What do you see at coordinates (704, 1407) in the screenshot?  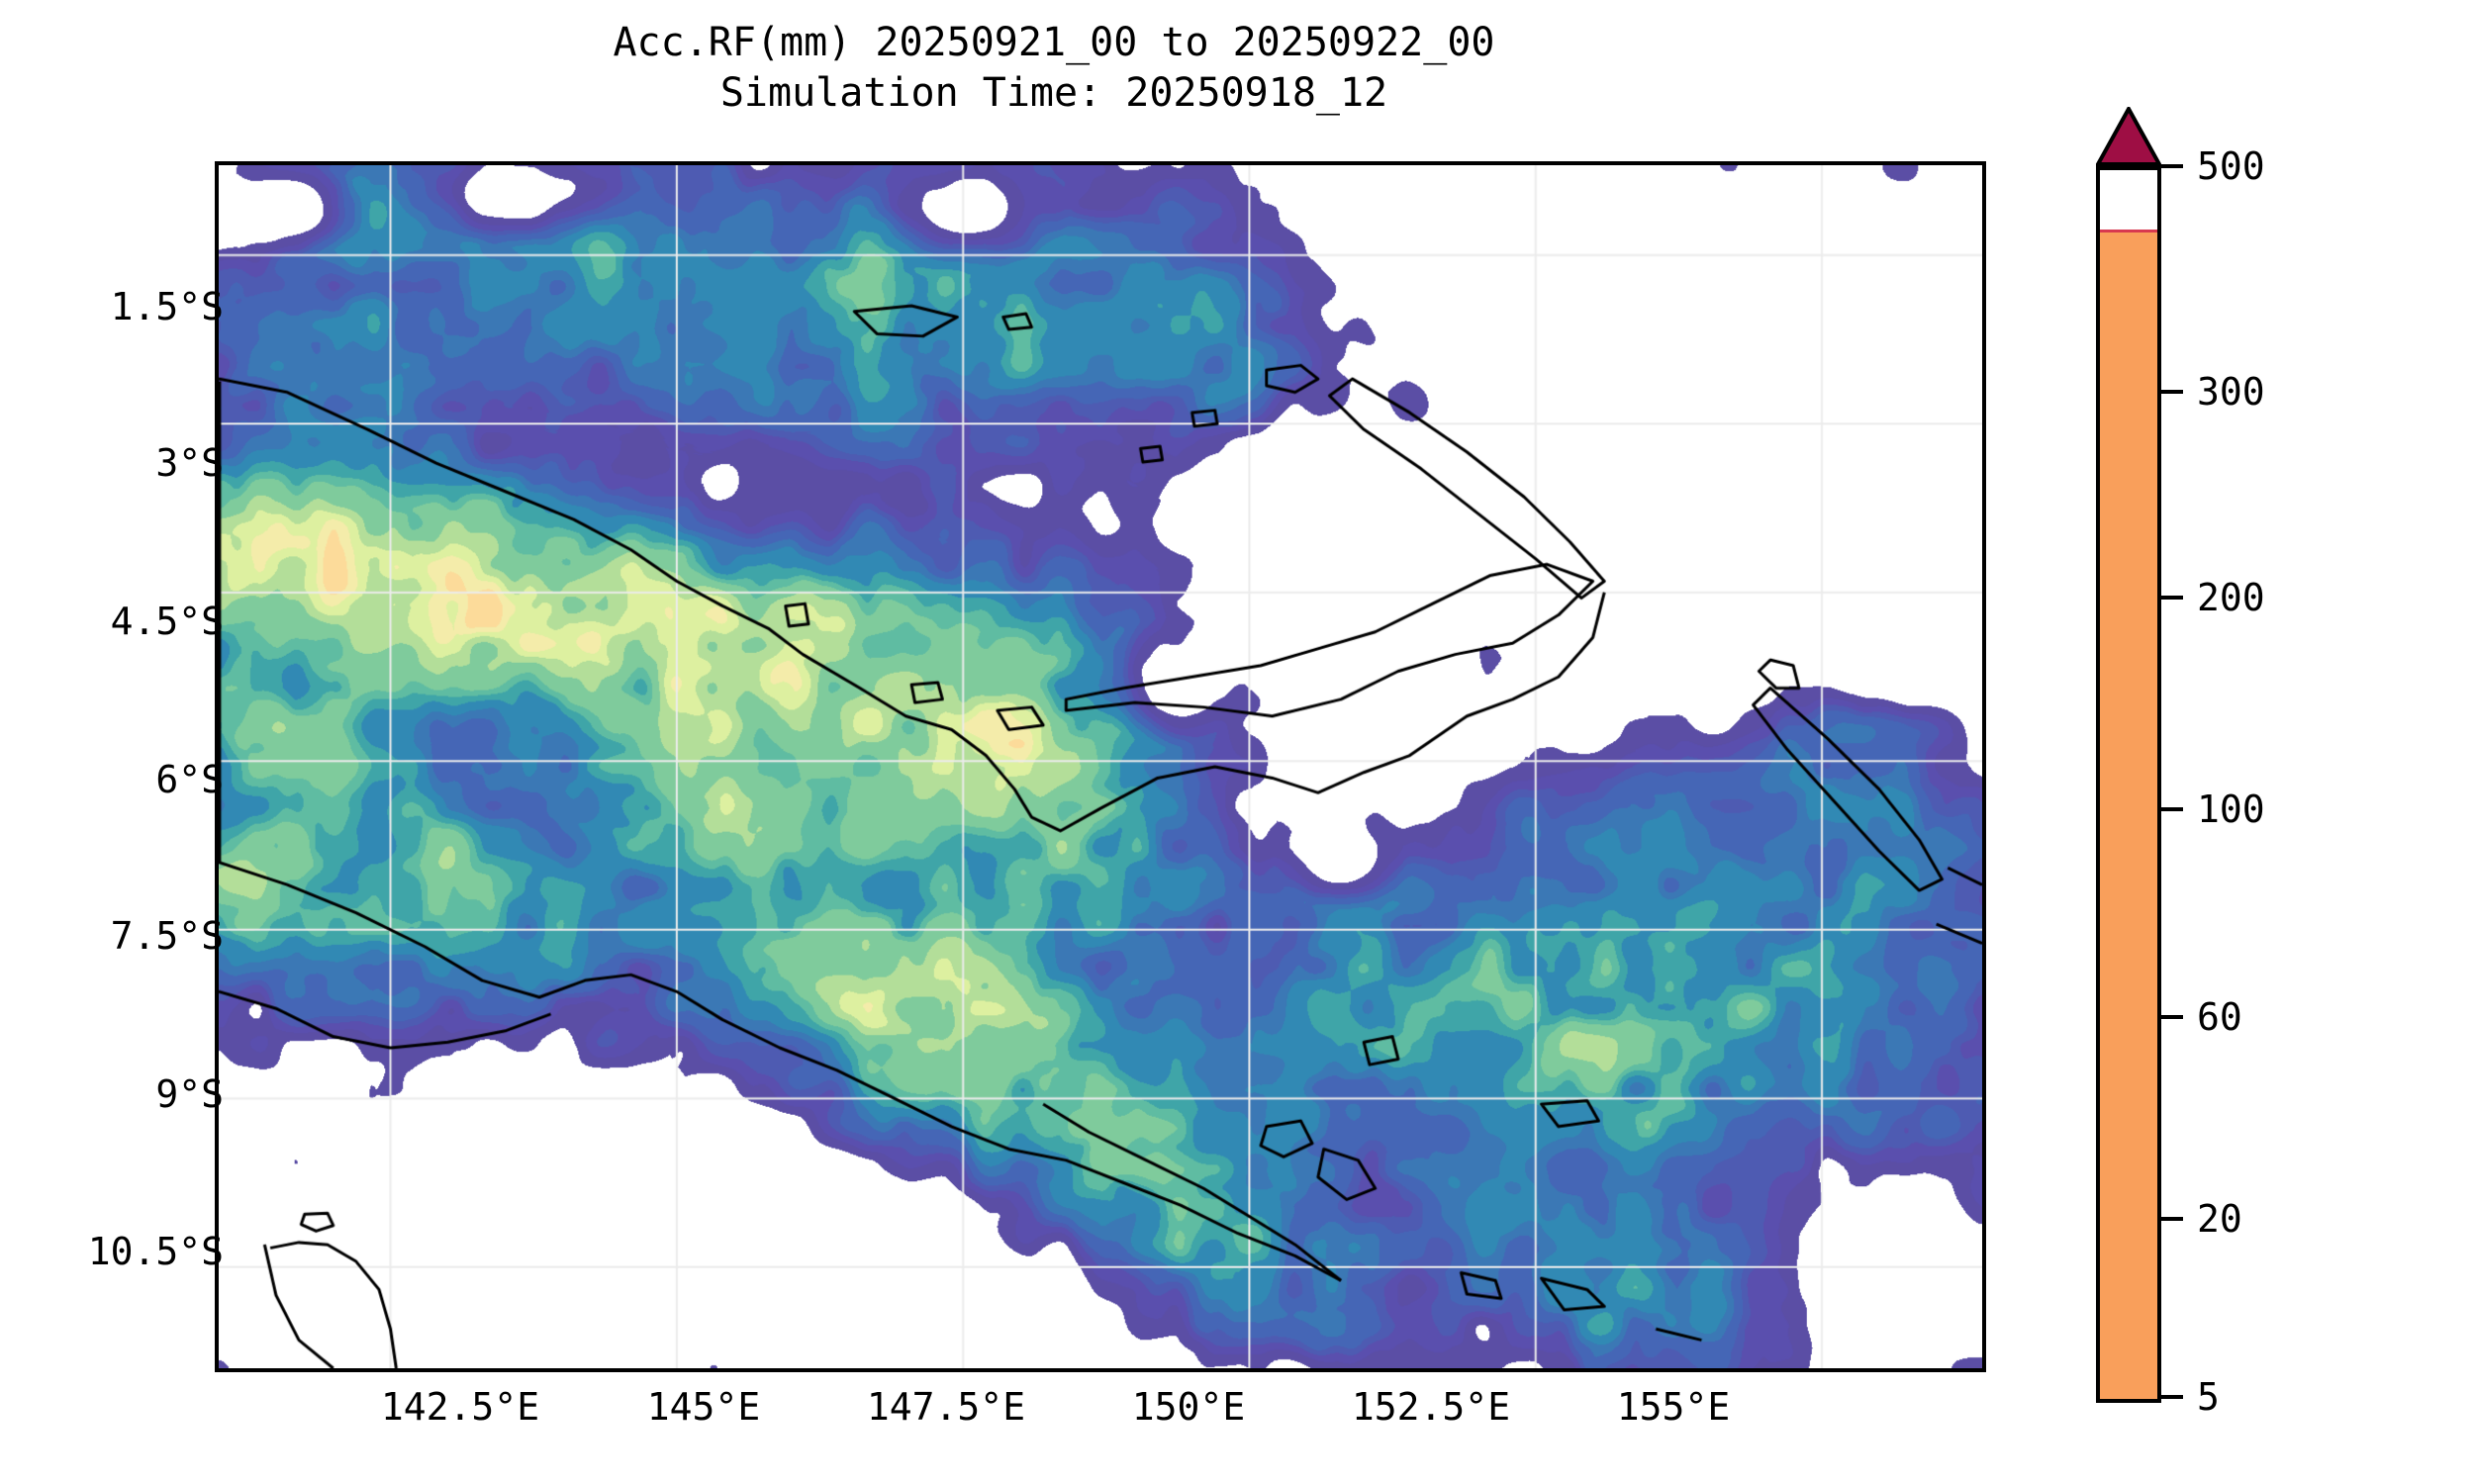 I see `x-tick-label: 145°E` at bounding box center [704, 1407].